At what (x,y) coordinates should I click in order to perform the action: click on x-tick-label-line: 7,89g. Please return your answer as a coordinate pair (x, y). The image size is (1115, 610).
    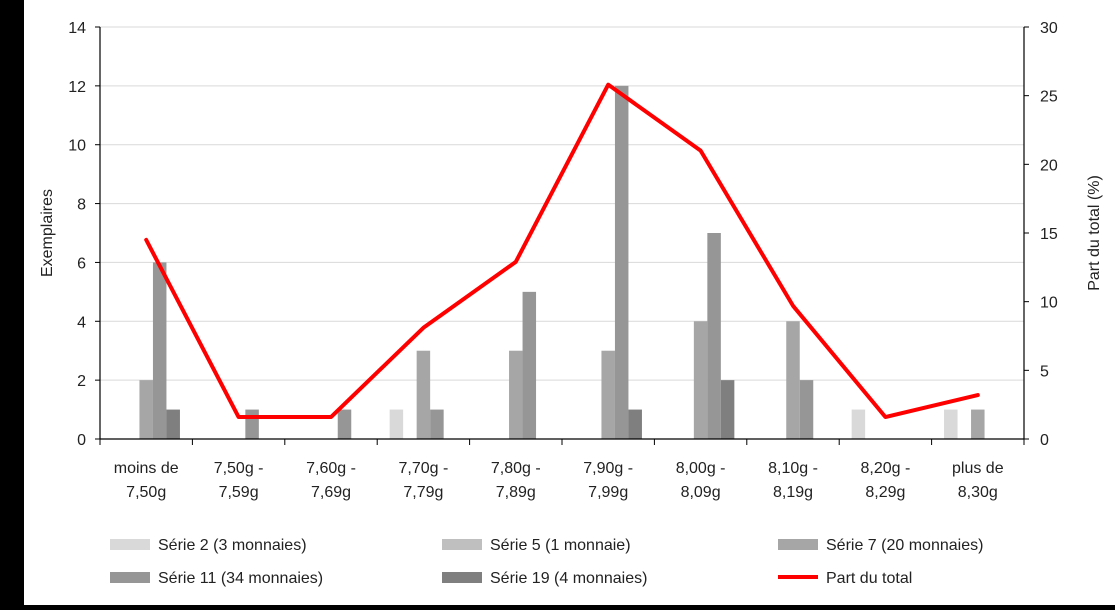
    Looking at the image, I should click on (516, 492).